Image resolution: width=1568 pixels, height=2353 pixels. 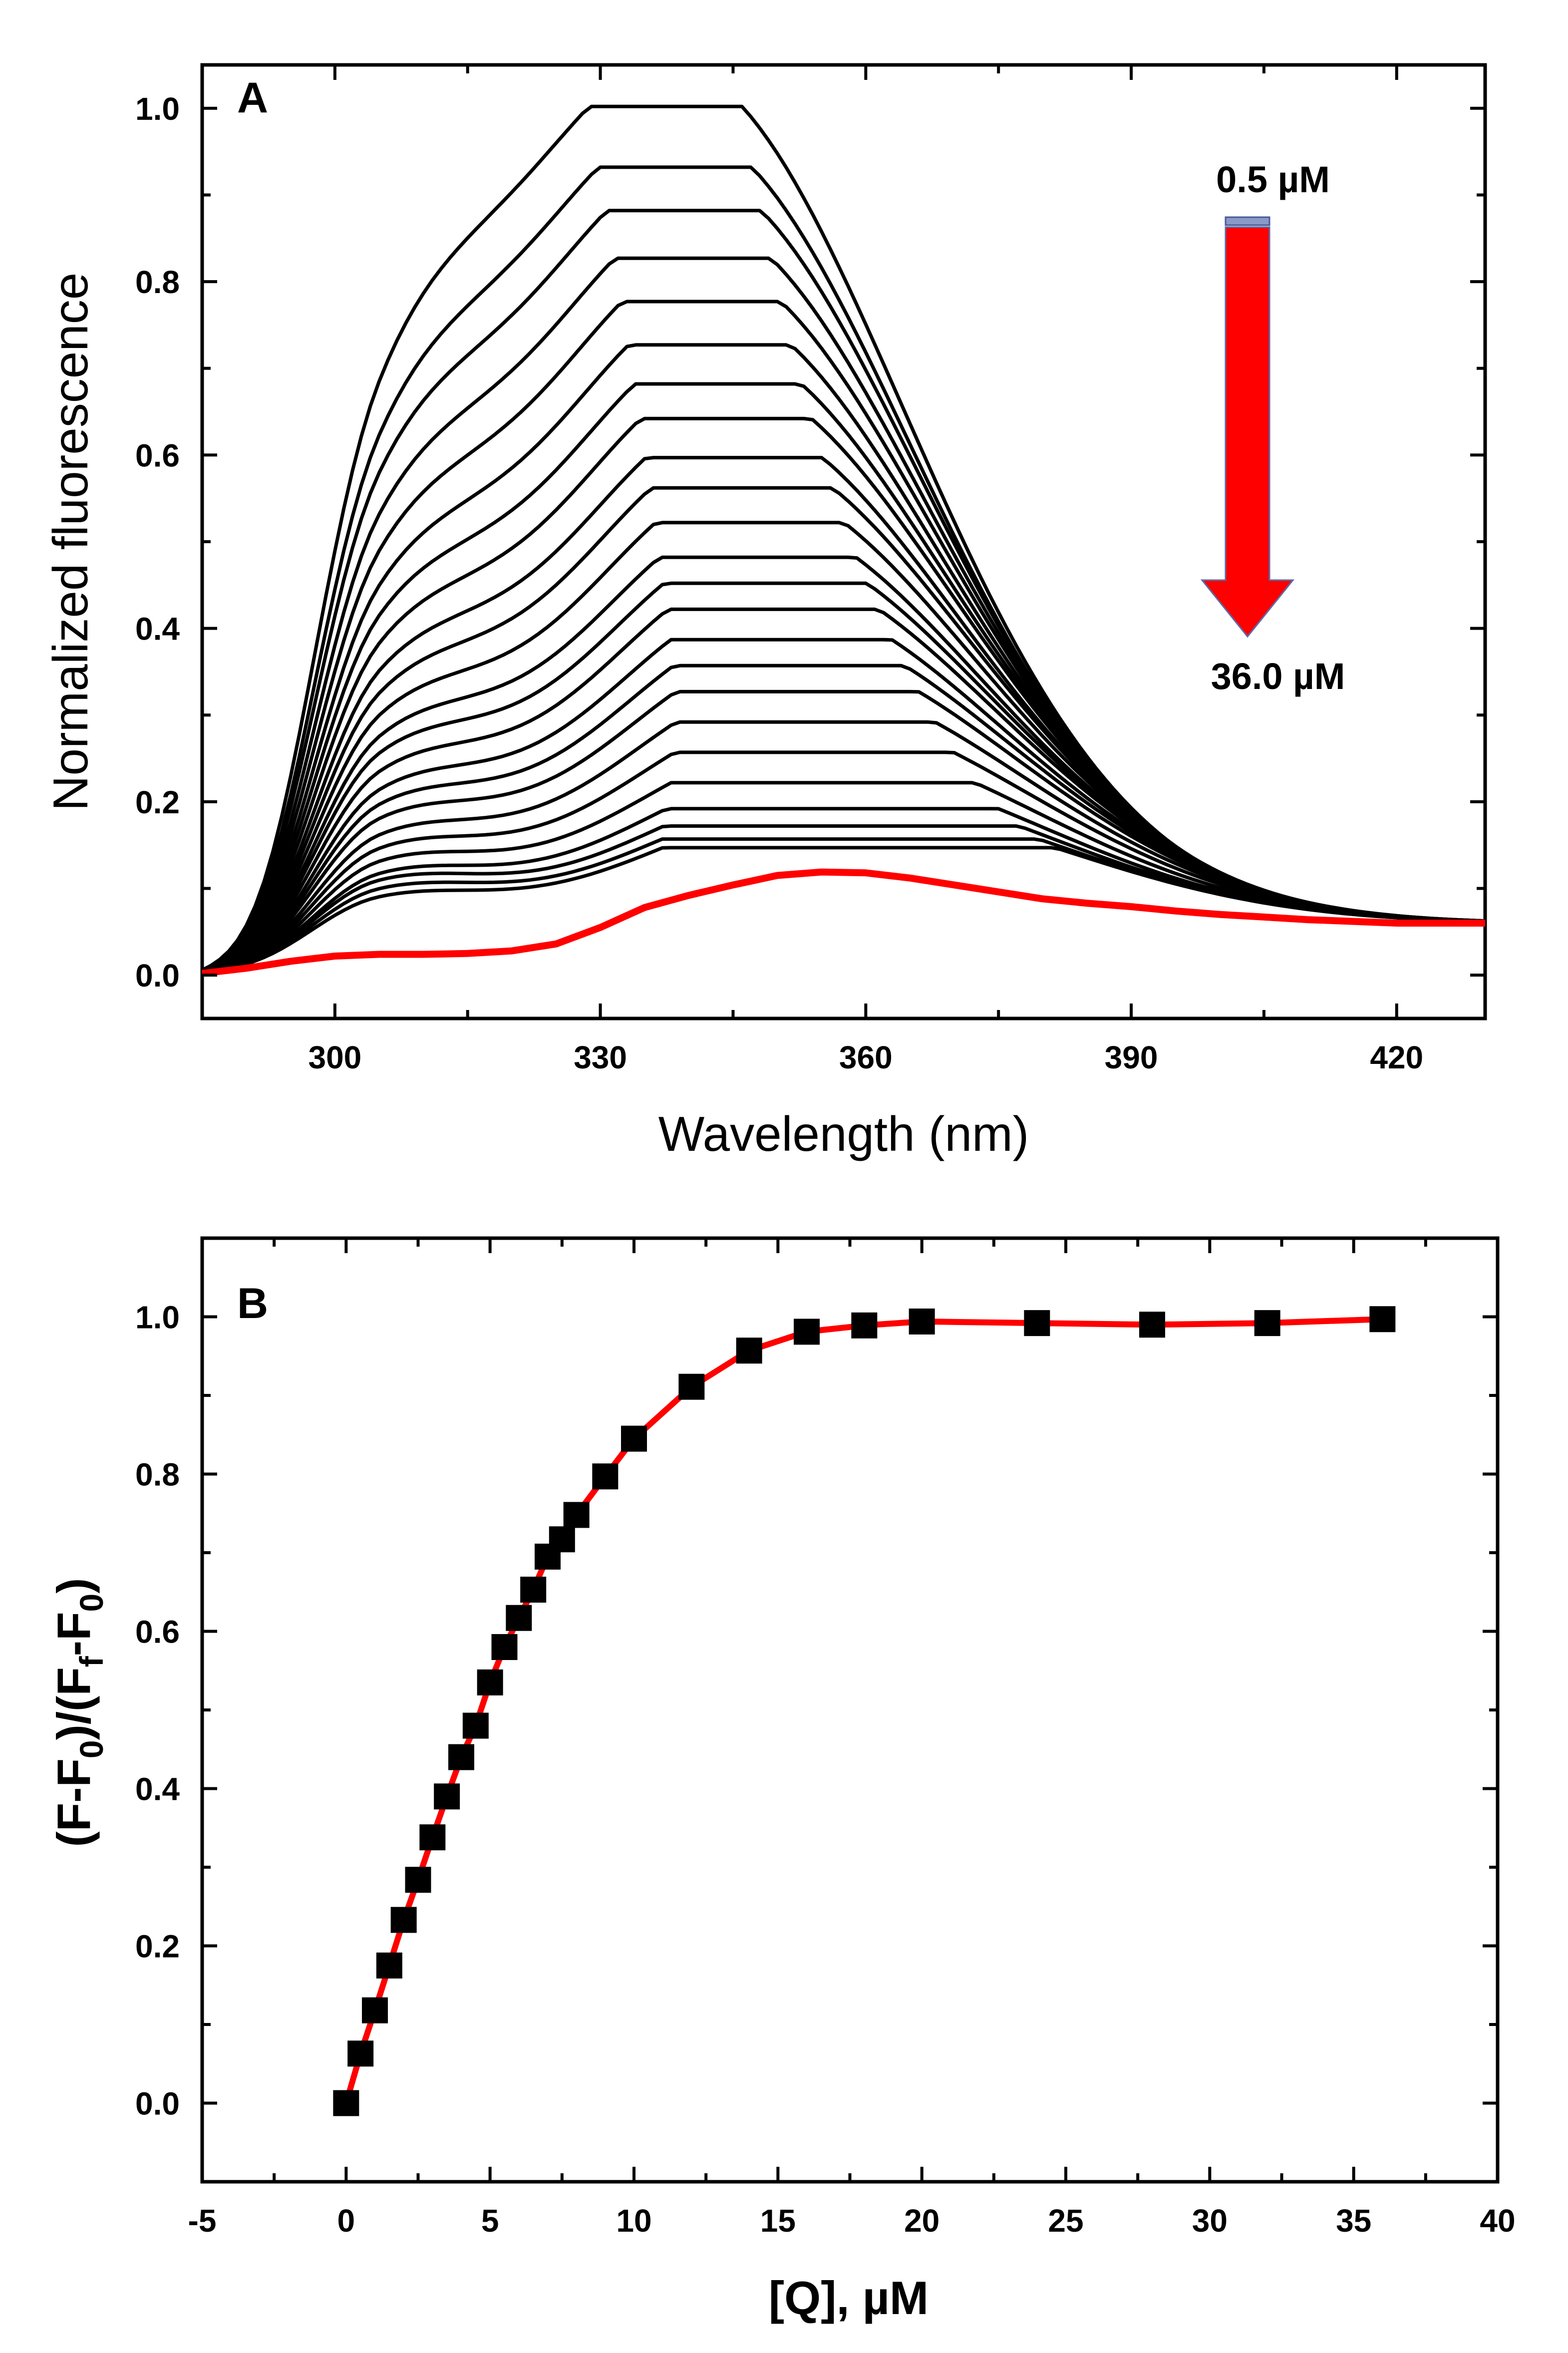 What do you see at coordinates (253, 1304) in the screenshot?
I see `panel-b-label: B` at bounding box center [253, 1304].